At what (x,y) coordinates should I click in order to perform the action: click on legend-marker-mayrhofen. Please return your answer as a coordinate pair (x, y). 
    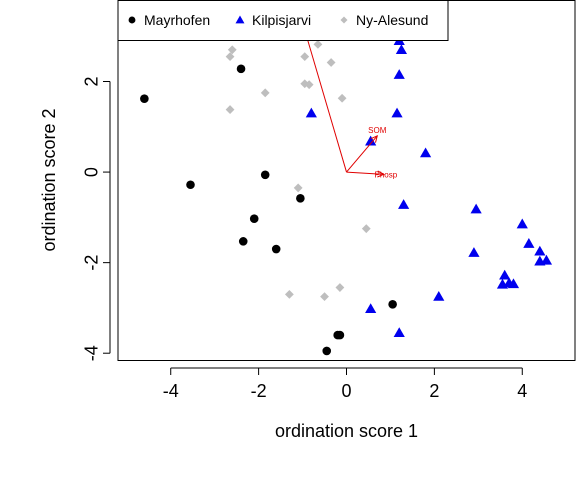
    Looking at the image, I should click on (132, 20).